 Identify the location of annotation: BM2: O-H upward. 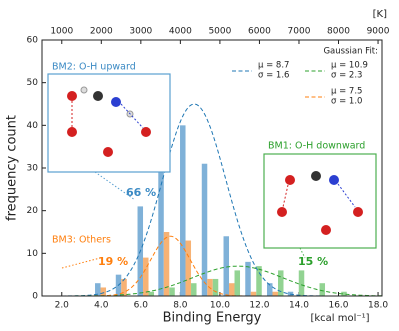
(94, 67).